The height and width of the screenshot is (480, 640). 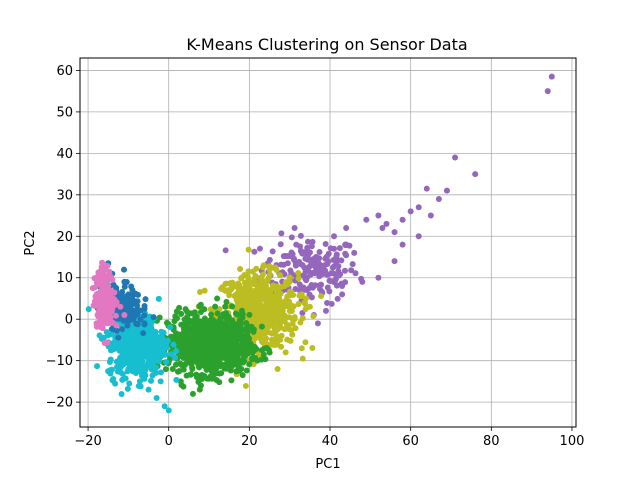 What do you see at coordinates (410, 441) in the screenshot?
I see `x-tick-label: 60` at bounding box center [410, 441].